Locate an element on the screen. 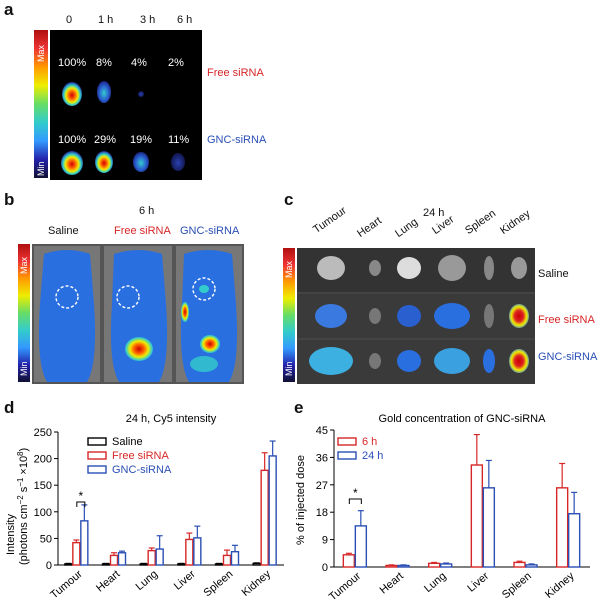 Image resolution: width=600 pixels, height=607 pixels. y-tick-label: 150 is located at coordinates (43, 486).